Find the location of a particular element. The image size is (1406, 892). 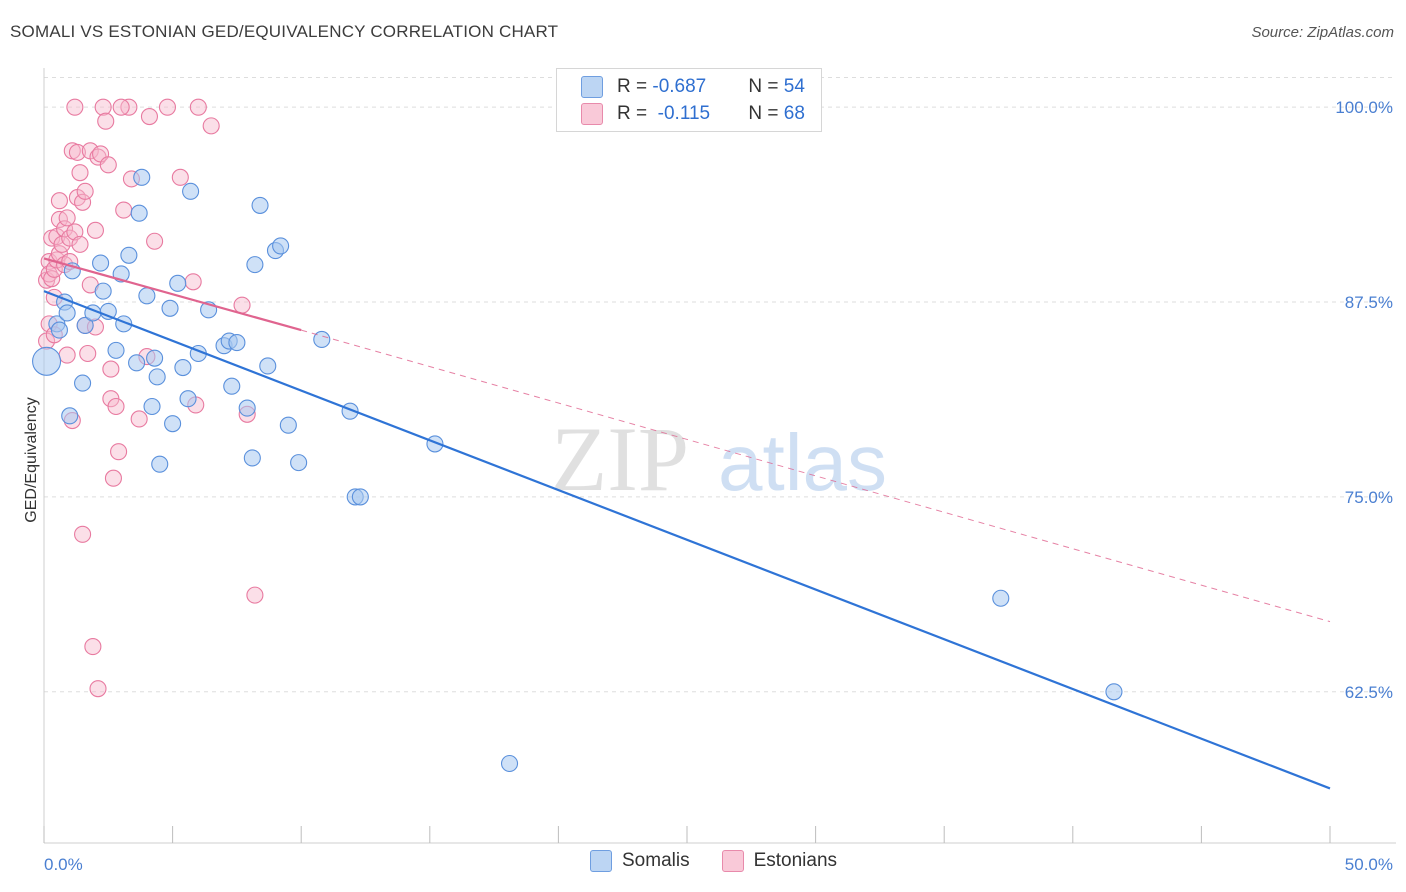

series-legend: Somalis Estonians is located at coordinates (729, 861).